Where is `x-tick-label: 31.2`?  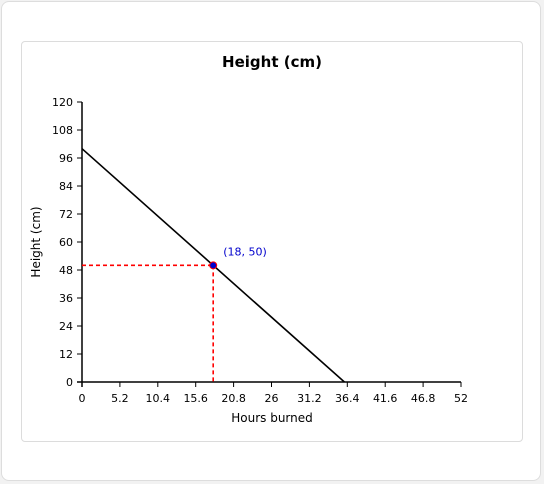 x-tick-label: 31.2 is located at coordinates (309, 398).